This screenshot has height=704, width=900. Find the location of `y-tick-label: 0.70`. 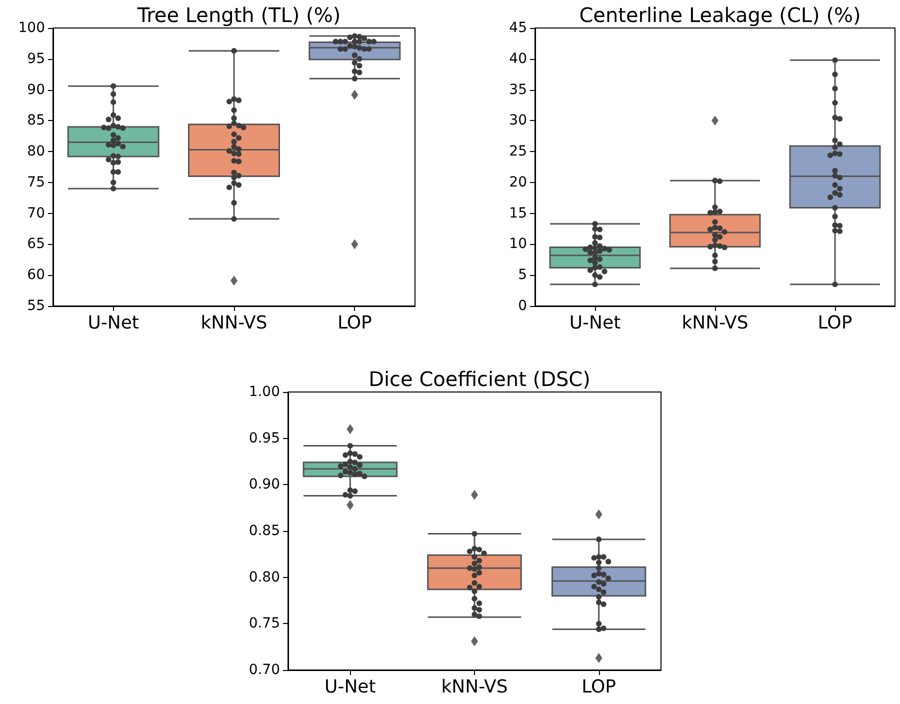

y-tick-label: 0.70 is located at coordinates (264, 670).